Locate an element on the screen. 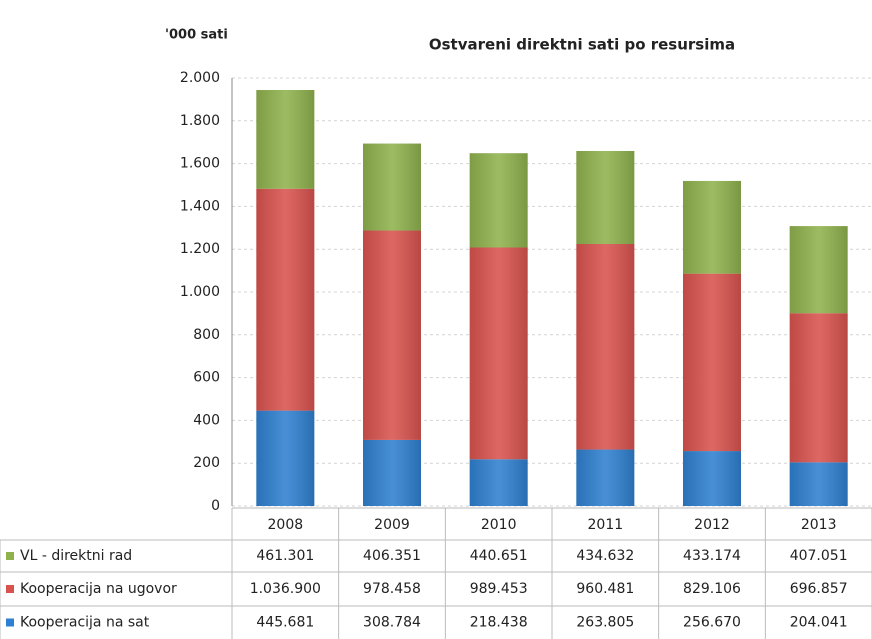 The image size is (872, 639). y-tick-label: 400 is located at coordinates (206, 420).